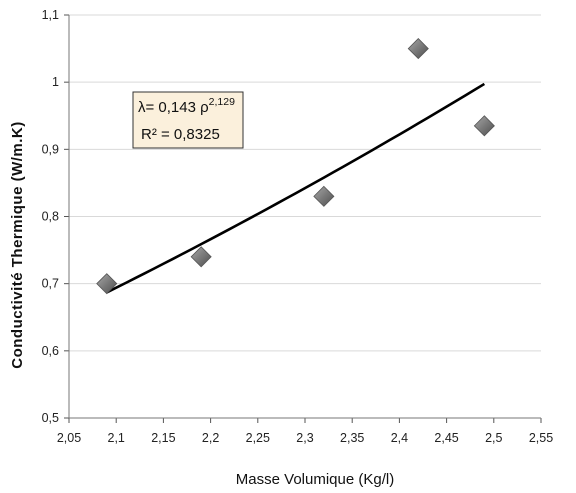 The width and height of the screenshot is (576, 493). Describe the element at coordinates (173, 107) in the screenshot. I see `equation-prefix: λ= 0,143 ρ` at that location.